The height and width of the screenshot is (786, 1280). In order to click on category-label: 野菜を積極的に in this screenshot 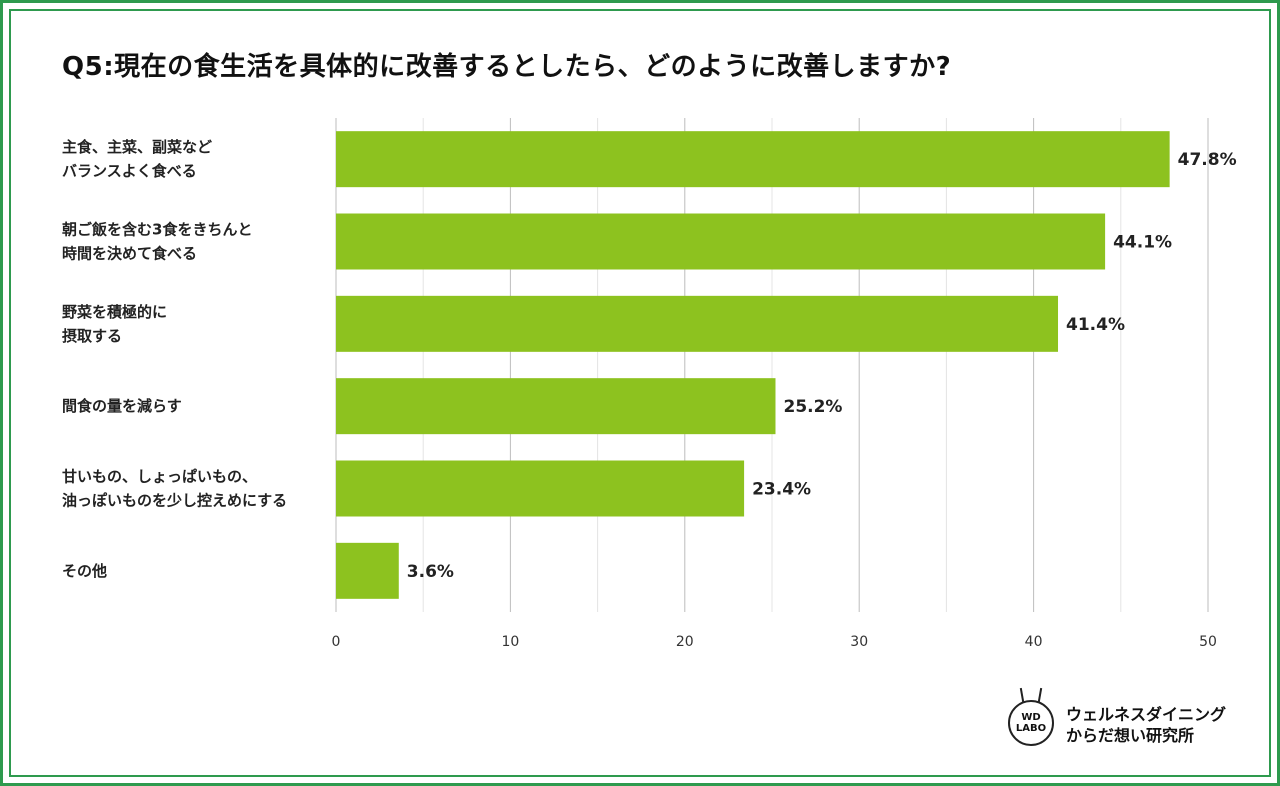, I will do `click(114, 312)`.